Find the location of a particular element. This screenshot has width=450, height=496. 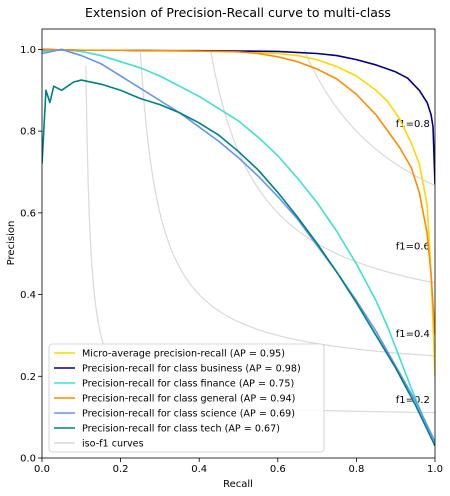

iso-f1-curve is located at coordinates (369, 118).